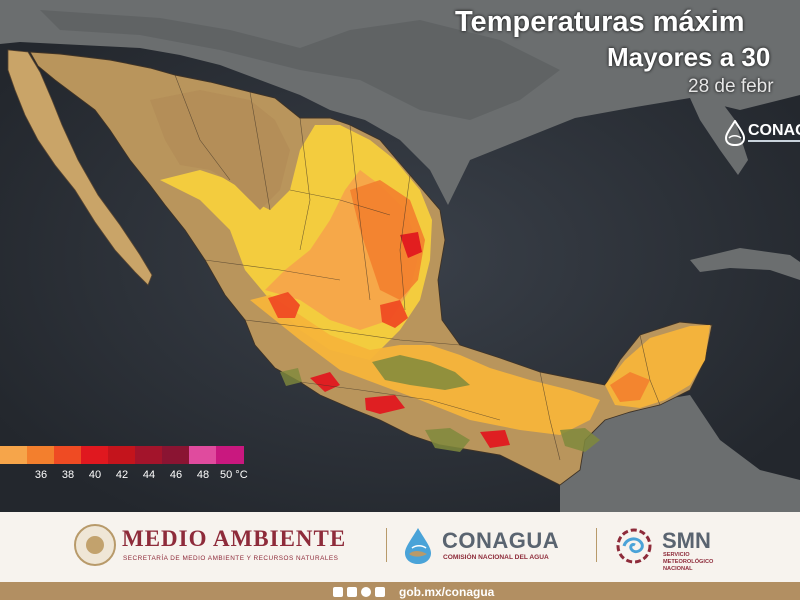  What do you see at coordinates (686, 540) in the screenshot?
I see `smn-title: SMN` at bounding box center [686, 540].